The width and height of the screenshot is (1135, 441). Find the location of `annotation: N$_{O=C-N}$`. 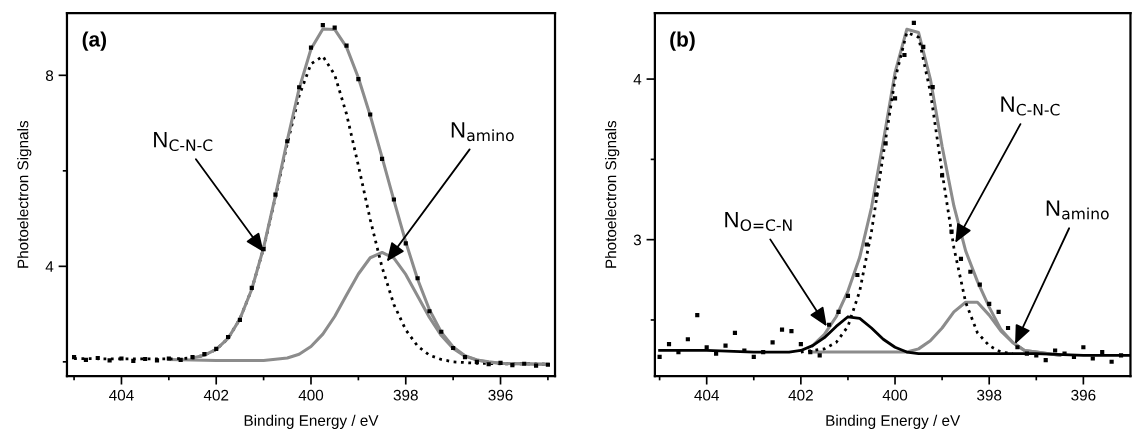

annotation: N$_{O=C-N}$ is located at coordinates (758, 222).